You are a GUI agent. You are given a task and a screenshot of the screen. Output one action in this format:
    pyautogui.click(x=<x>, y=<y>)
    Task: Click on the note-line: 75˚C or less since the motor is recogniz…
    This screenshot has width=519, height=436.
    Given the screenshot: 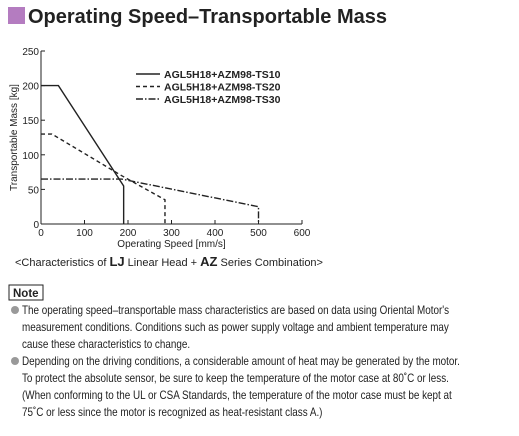 What is the action you would take?
    pyautogui.click(x=172, y=412)
    